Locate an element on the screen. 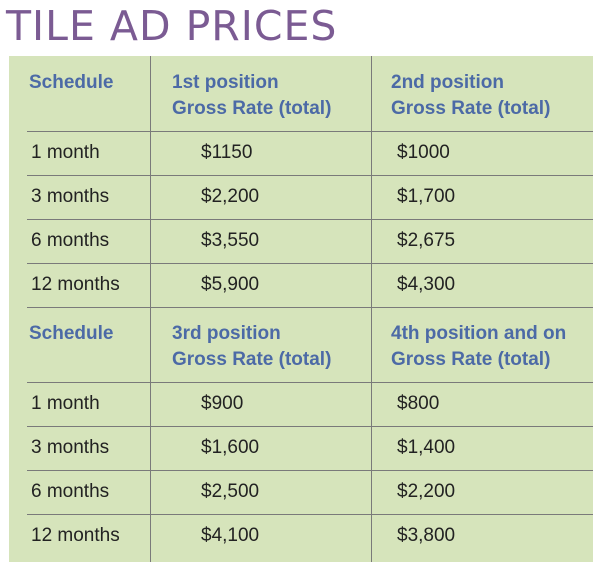  table2-price-cell: $900 is located at coordinates (222, 403).